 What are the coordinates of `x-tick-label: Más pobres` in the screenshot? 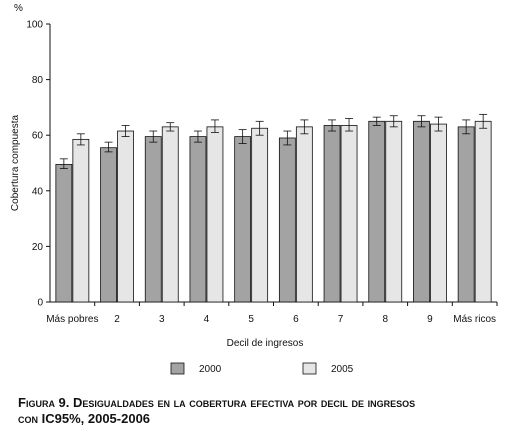 It's located at (72, 319).